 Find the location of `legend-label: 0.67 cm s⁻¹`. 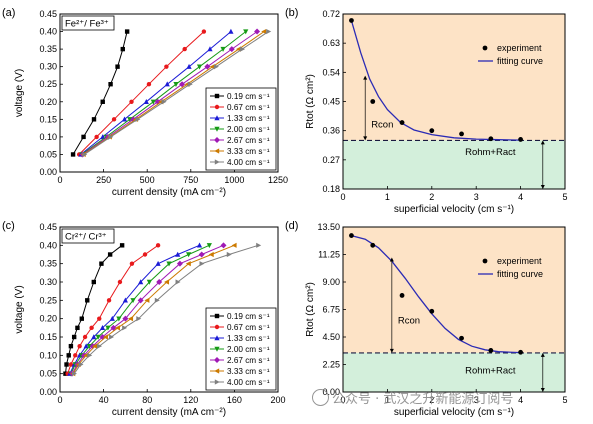

legend-label: 0.67 cm s⁻¹ is located at coordinates (248, 107).